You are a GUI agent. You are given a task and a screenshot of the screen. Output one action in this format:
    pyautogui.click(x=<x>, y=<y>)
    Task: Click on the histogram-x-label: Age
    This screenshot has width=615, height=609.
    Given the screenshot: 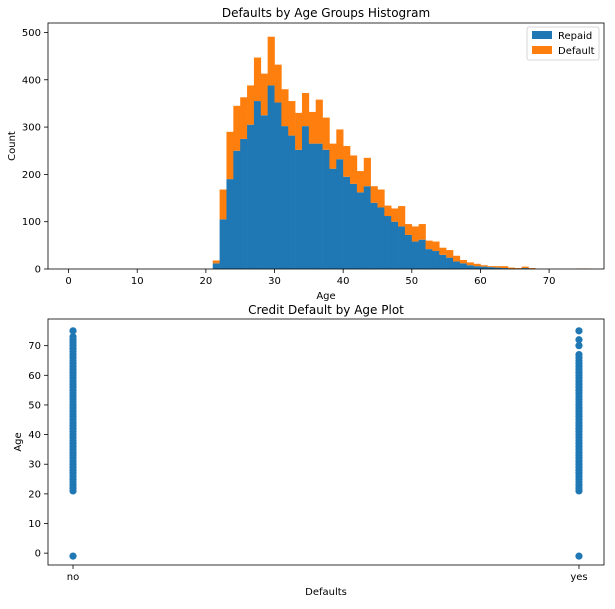 What is the action you would take?
    pyautogui.click(x=325, y=296)
    